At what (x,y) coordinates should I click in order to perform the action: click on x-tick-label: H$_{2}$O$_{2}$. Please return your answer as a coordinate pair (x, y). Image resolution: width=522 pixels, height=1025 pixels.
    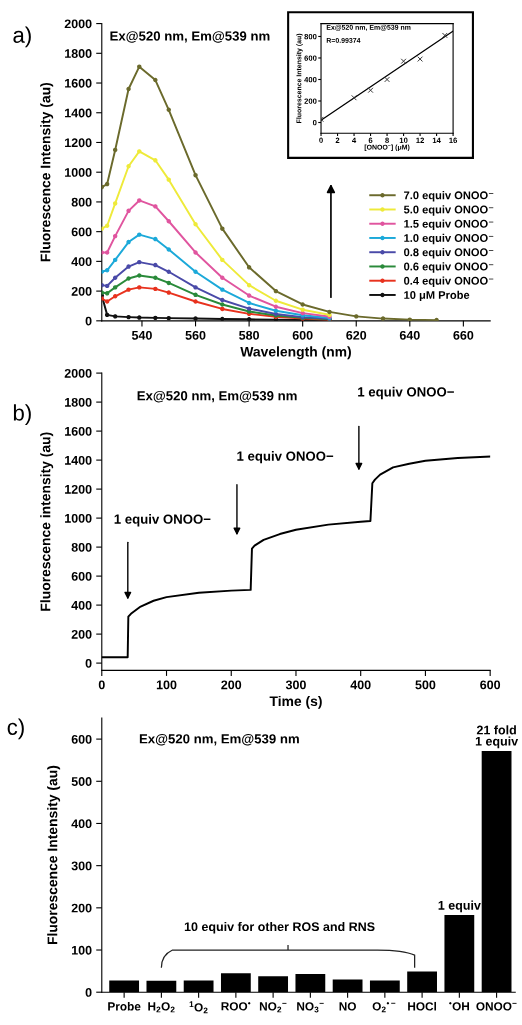
    Looking at the image, I should click on (161, 1007).